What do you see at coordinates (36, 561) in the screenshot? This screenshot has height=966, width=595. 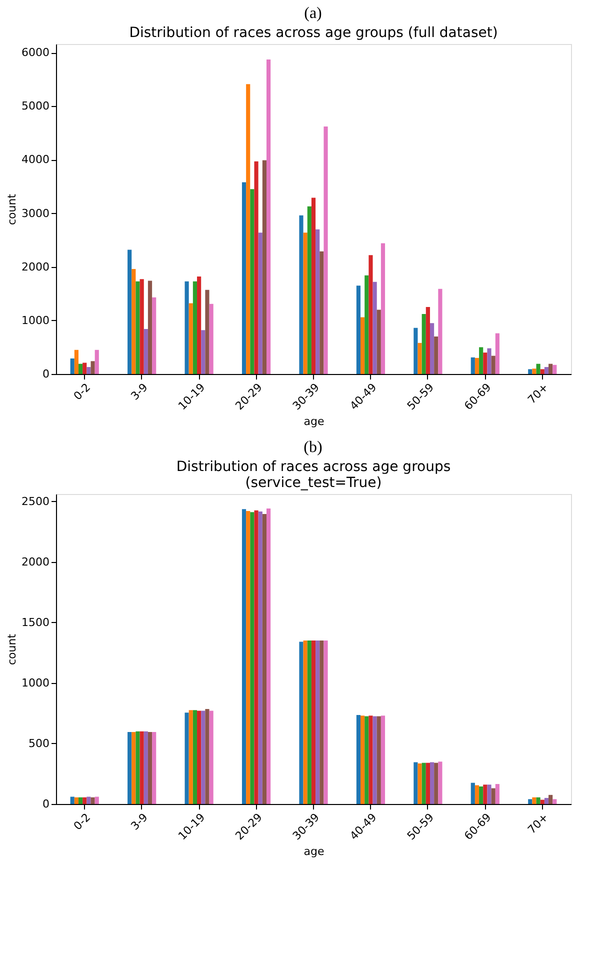 I see `y-tick-label: 2000` at bounding box center [36, 561].